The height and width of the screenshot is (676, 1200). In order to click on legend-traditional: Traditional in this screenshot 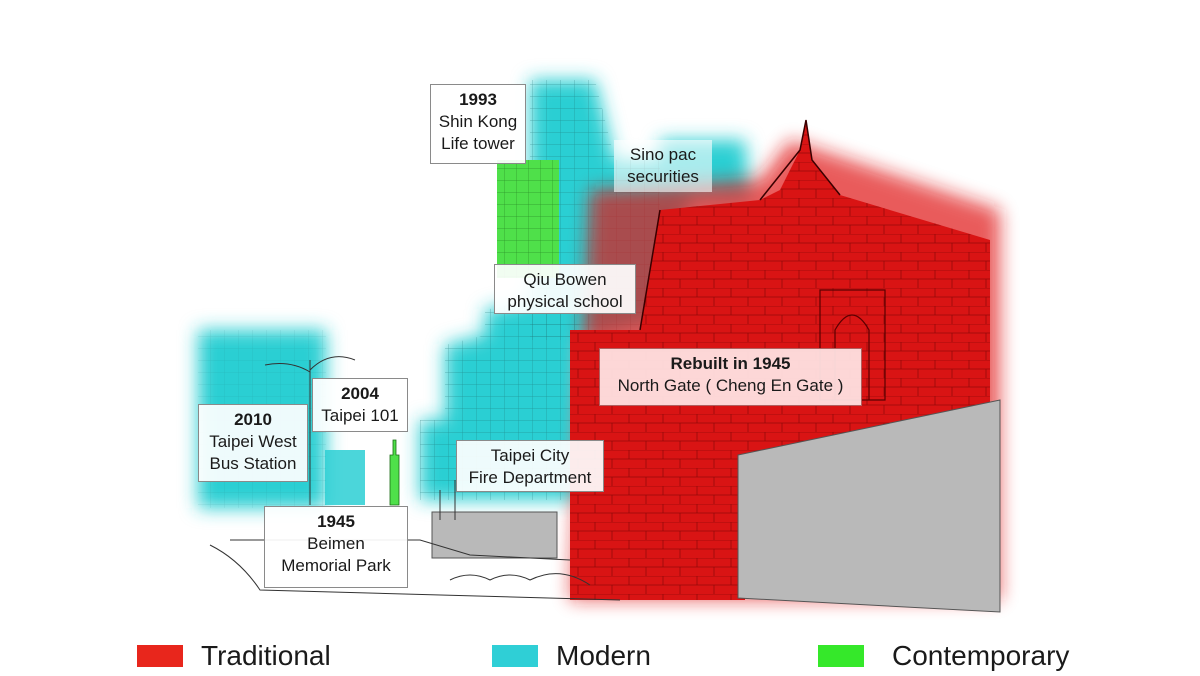, I will do `click(234, 656)`.